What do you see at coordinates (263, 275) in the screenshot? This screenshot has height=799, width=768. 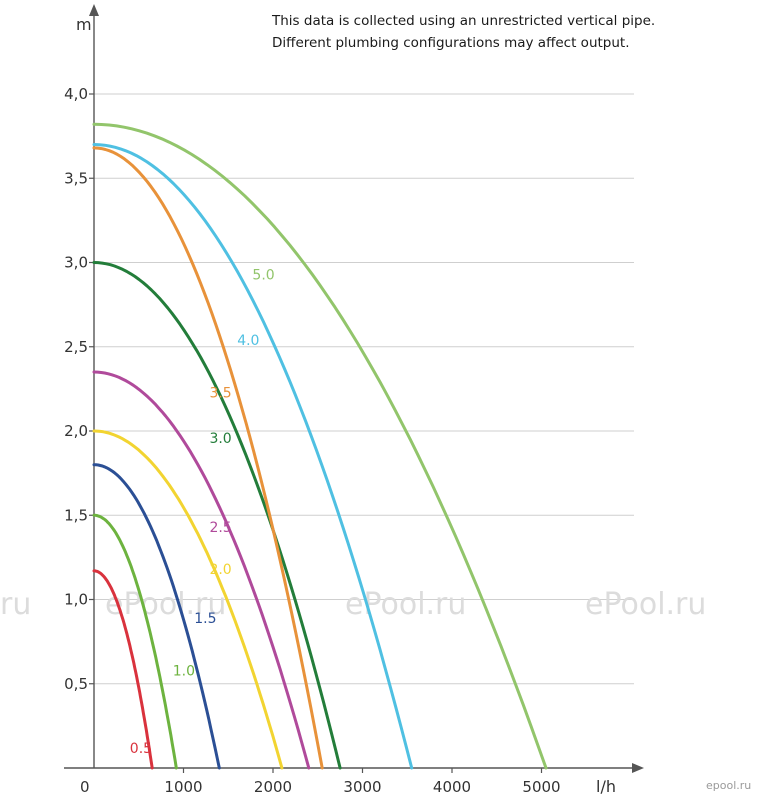 I see `series-label-5-0: 5.0` at bounding box center [263, 275].